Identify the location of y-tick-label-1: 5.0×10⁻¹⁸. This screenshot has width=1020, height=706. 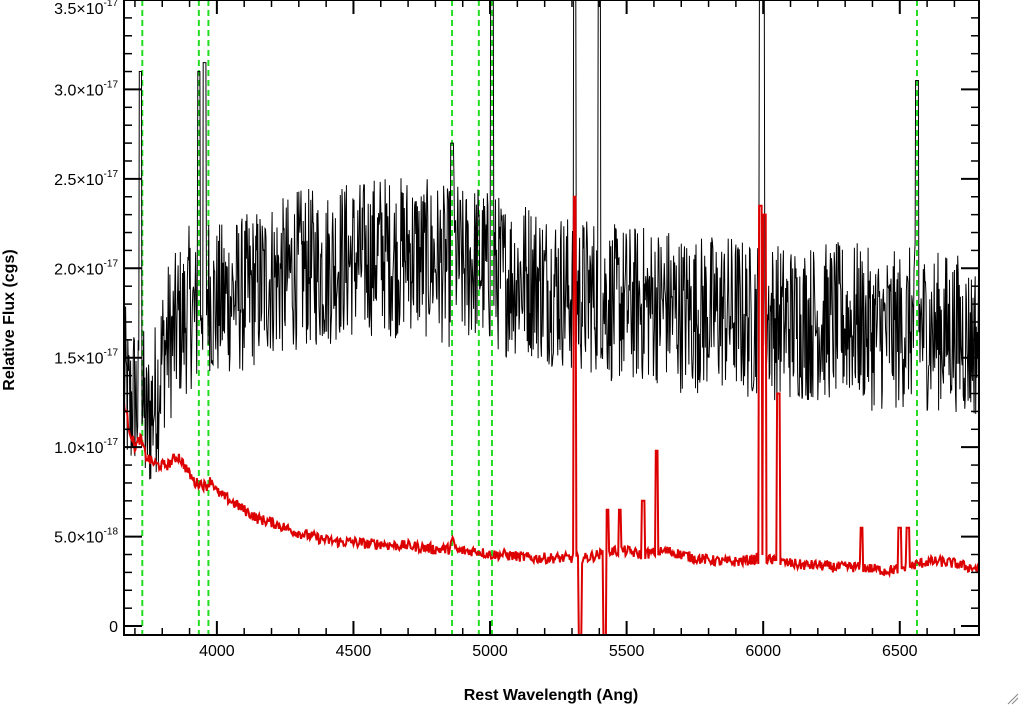
(86, 537).